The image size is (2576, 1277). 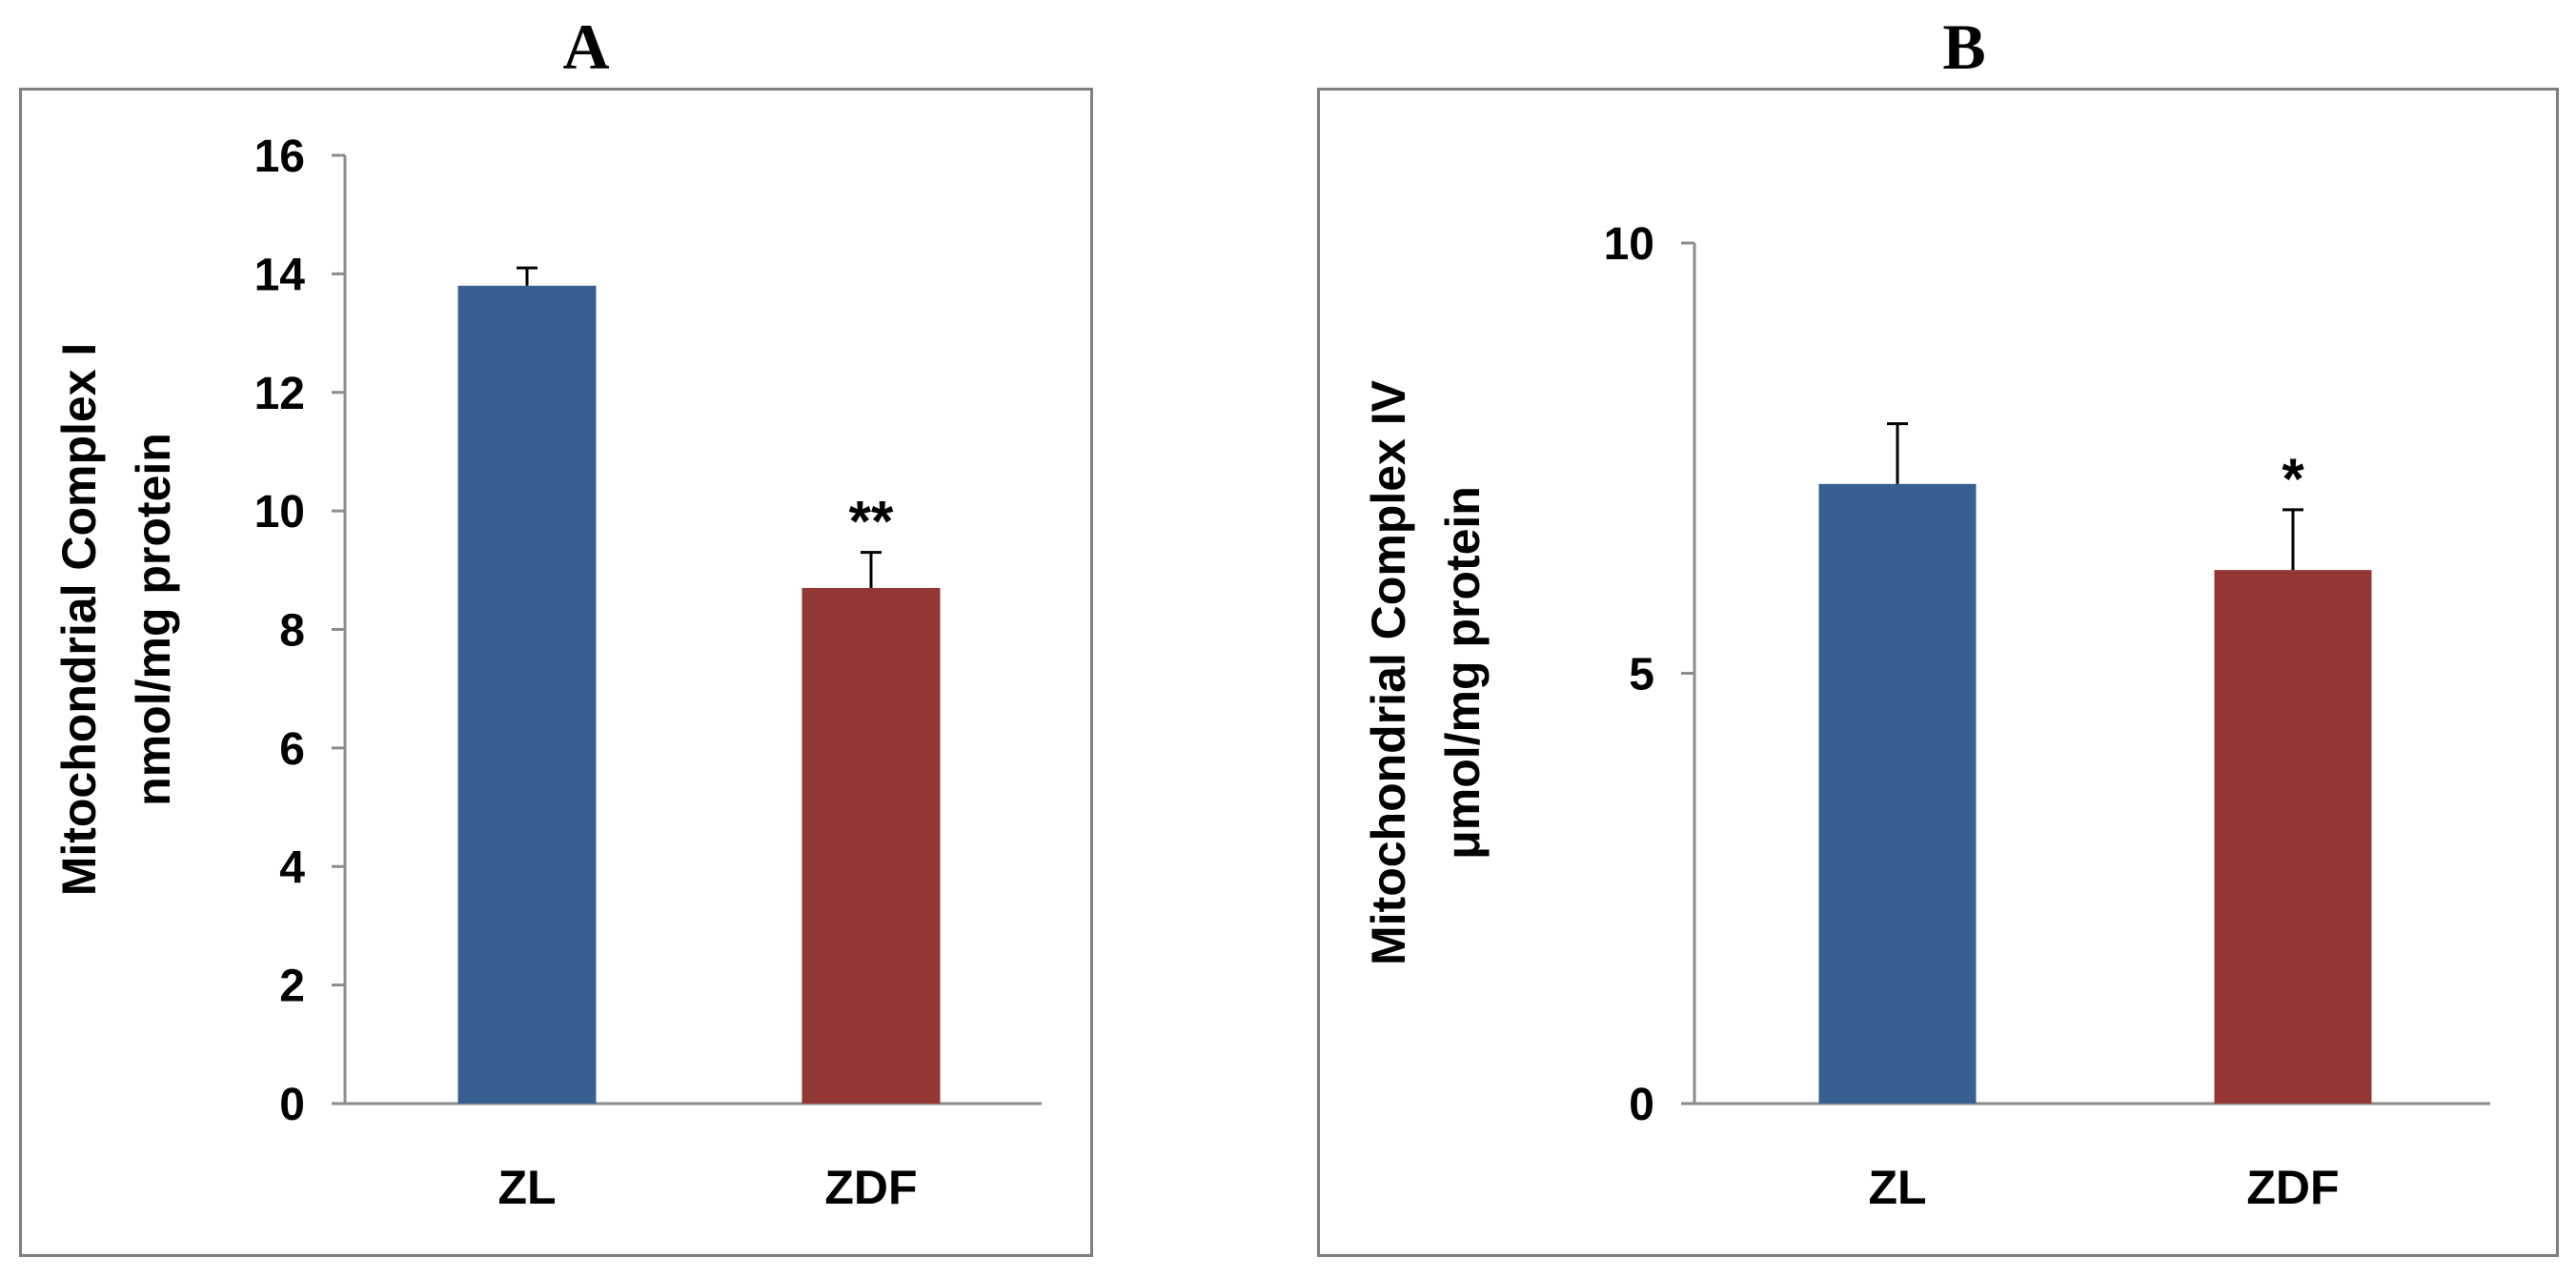 I want to click on chart-a-category-label-0: ZL, so click(x=526, y=1187).